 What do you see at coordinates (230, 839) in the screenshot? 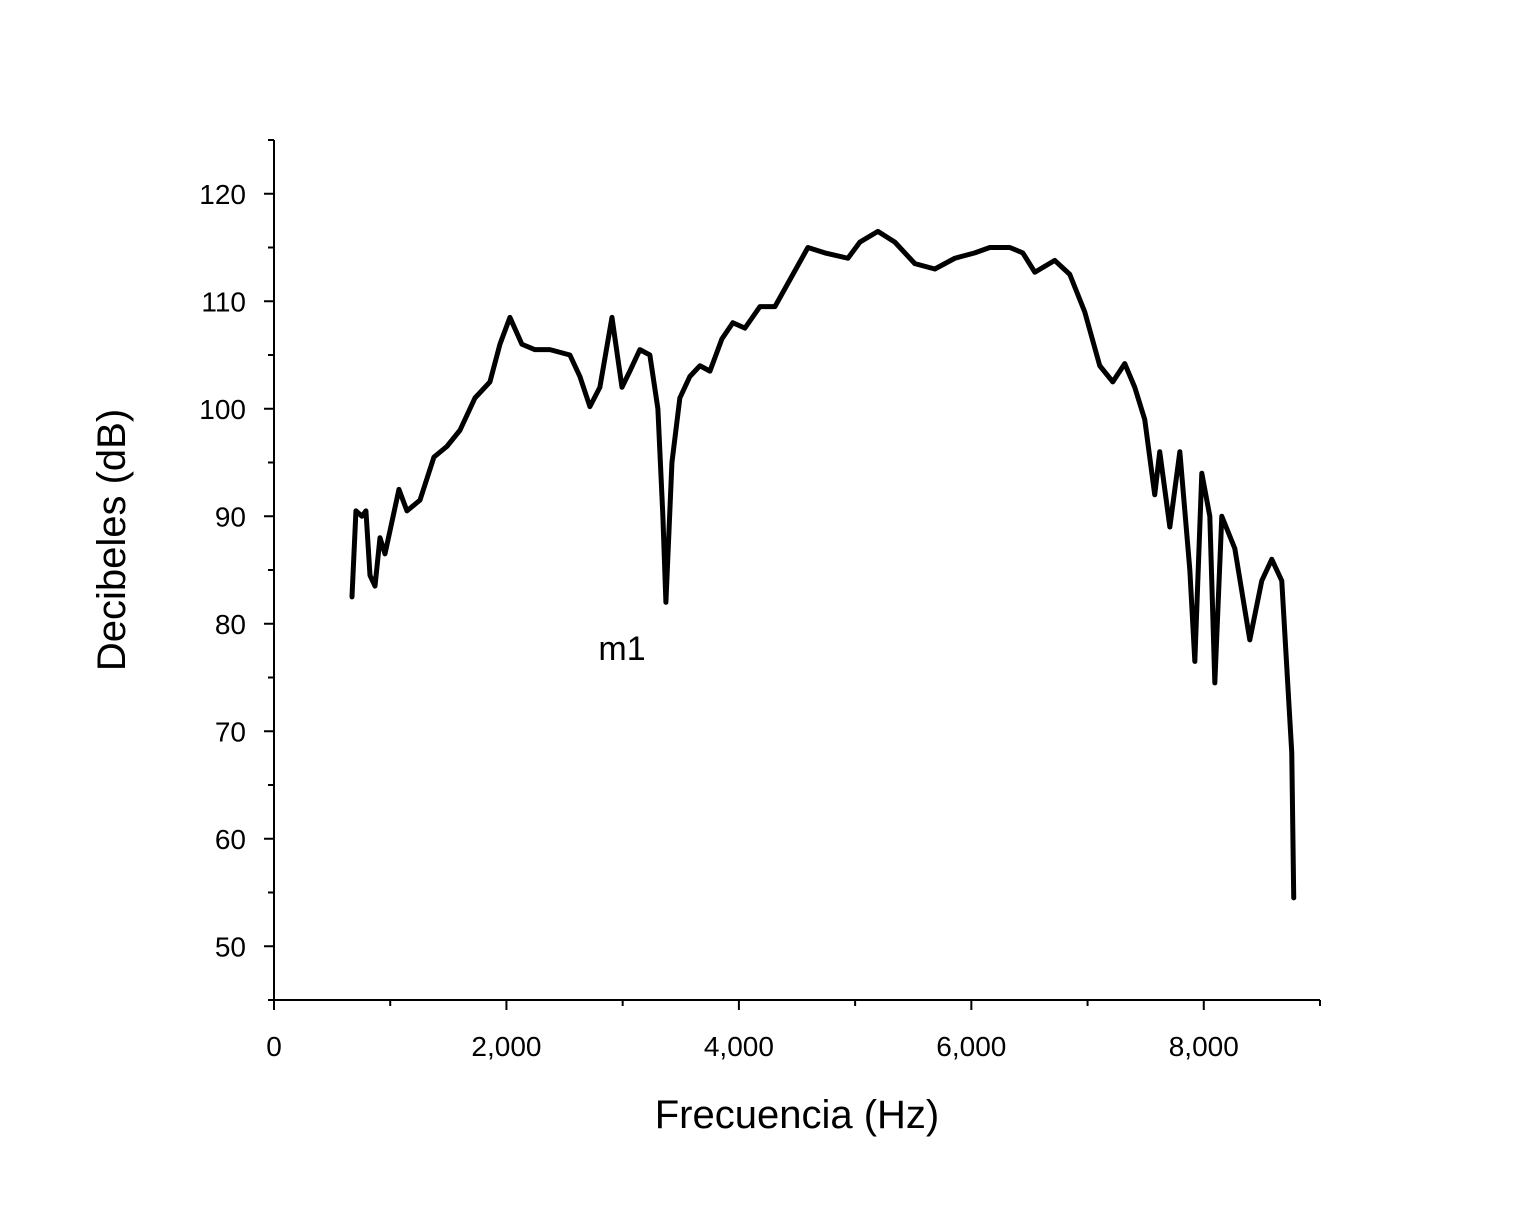
I see `y-tick-label: 60` at bounding box center [230, 839].